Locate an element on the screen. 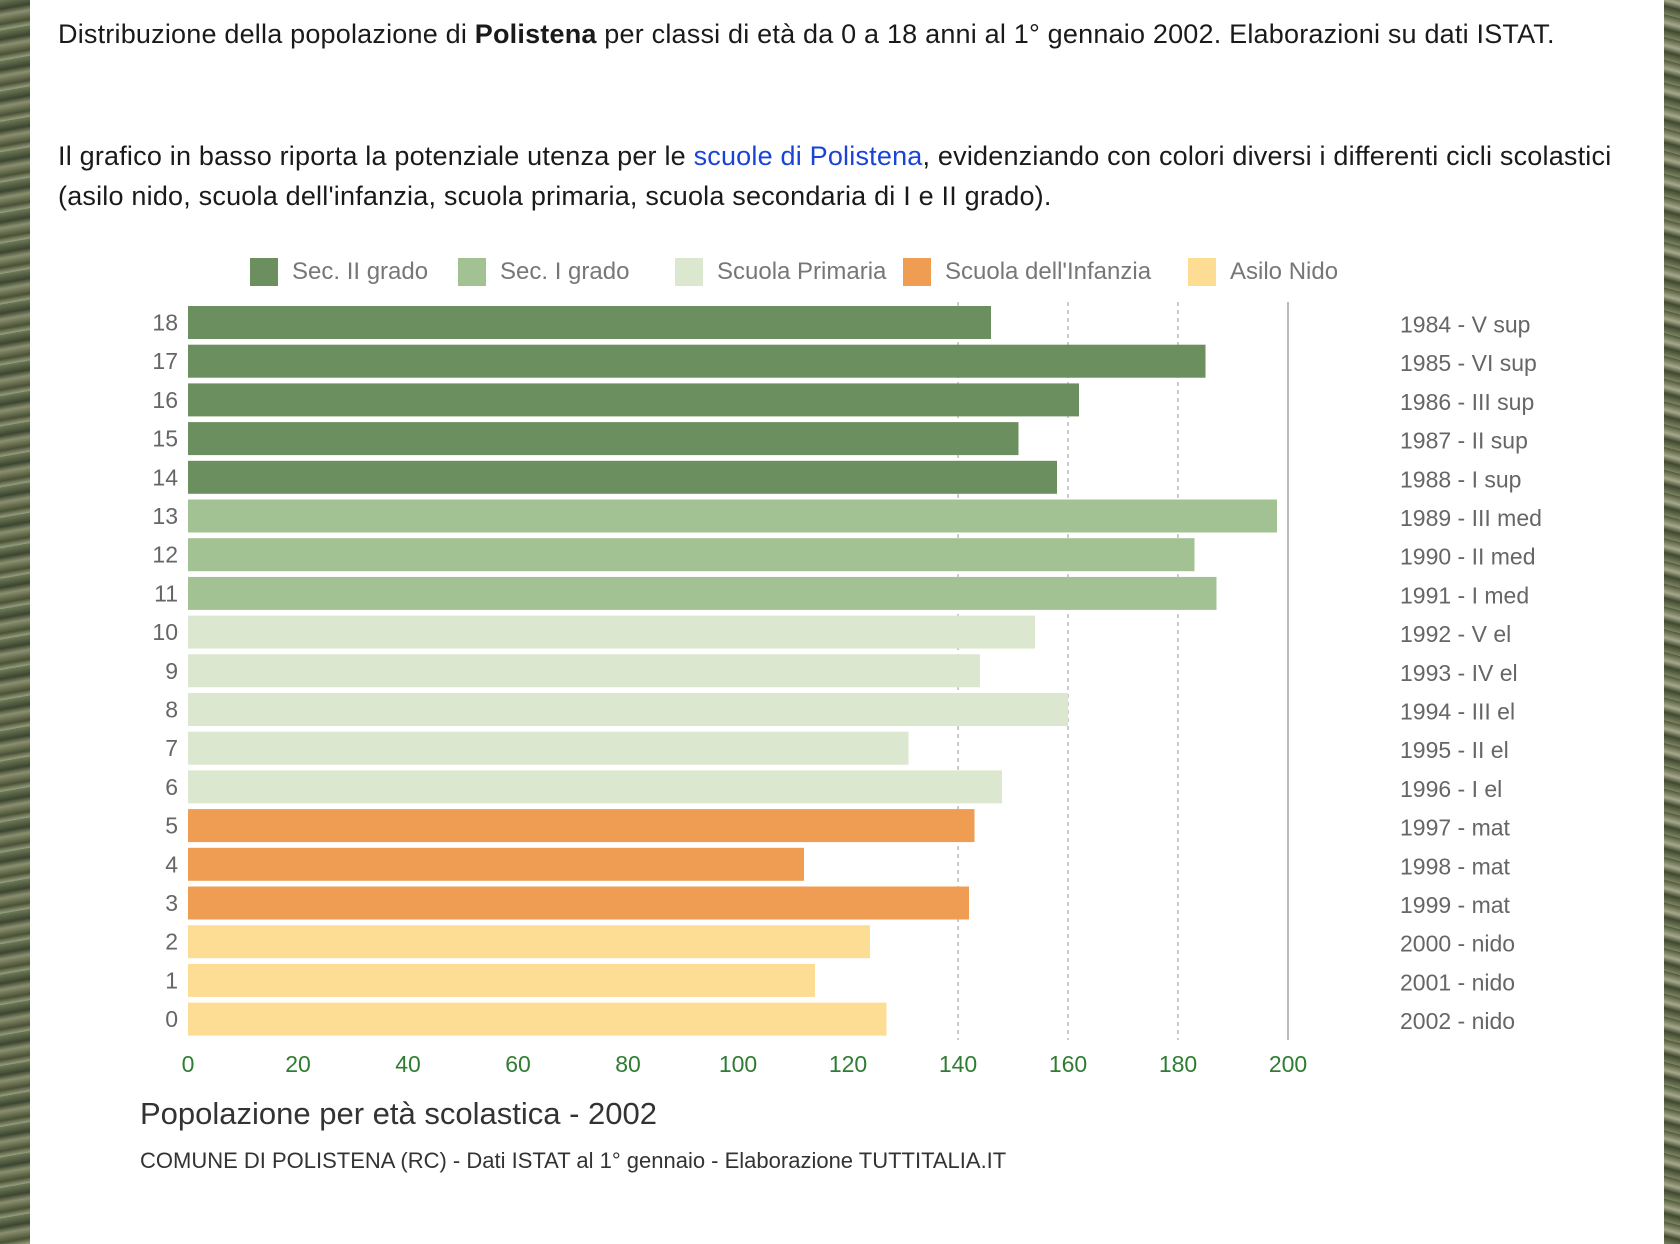  age-label: 5 is located at coordinates (171, 826).